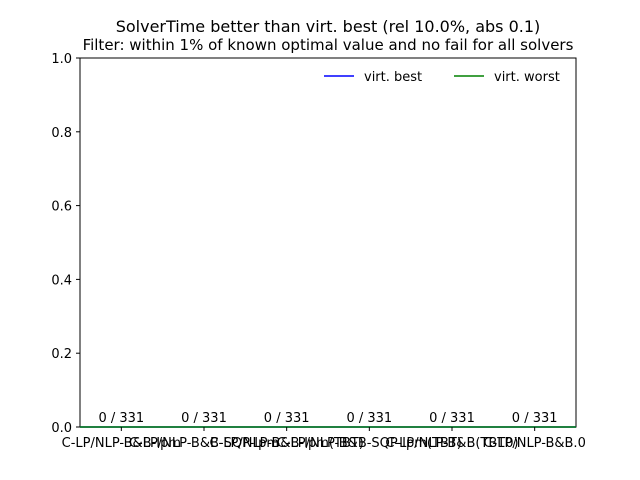  I want to click on x-tick-label: C-LP/NLP-B&B-Ipm, so click(121, 443).